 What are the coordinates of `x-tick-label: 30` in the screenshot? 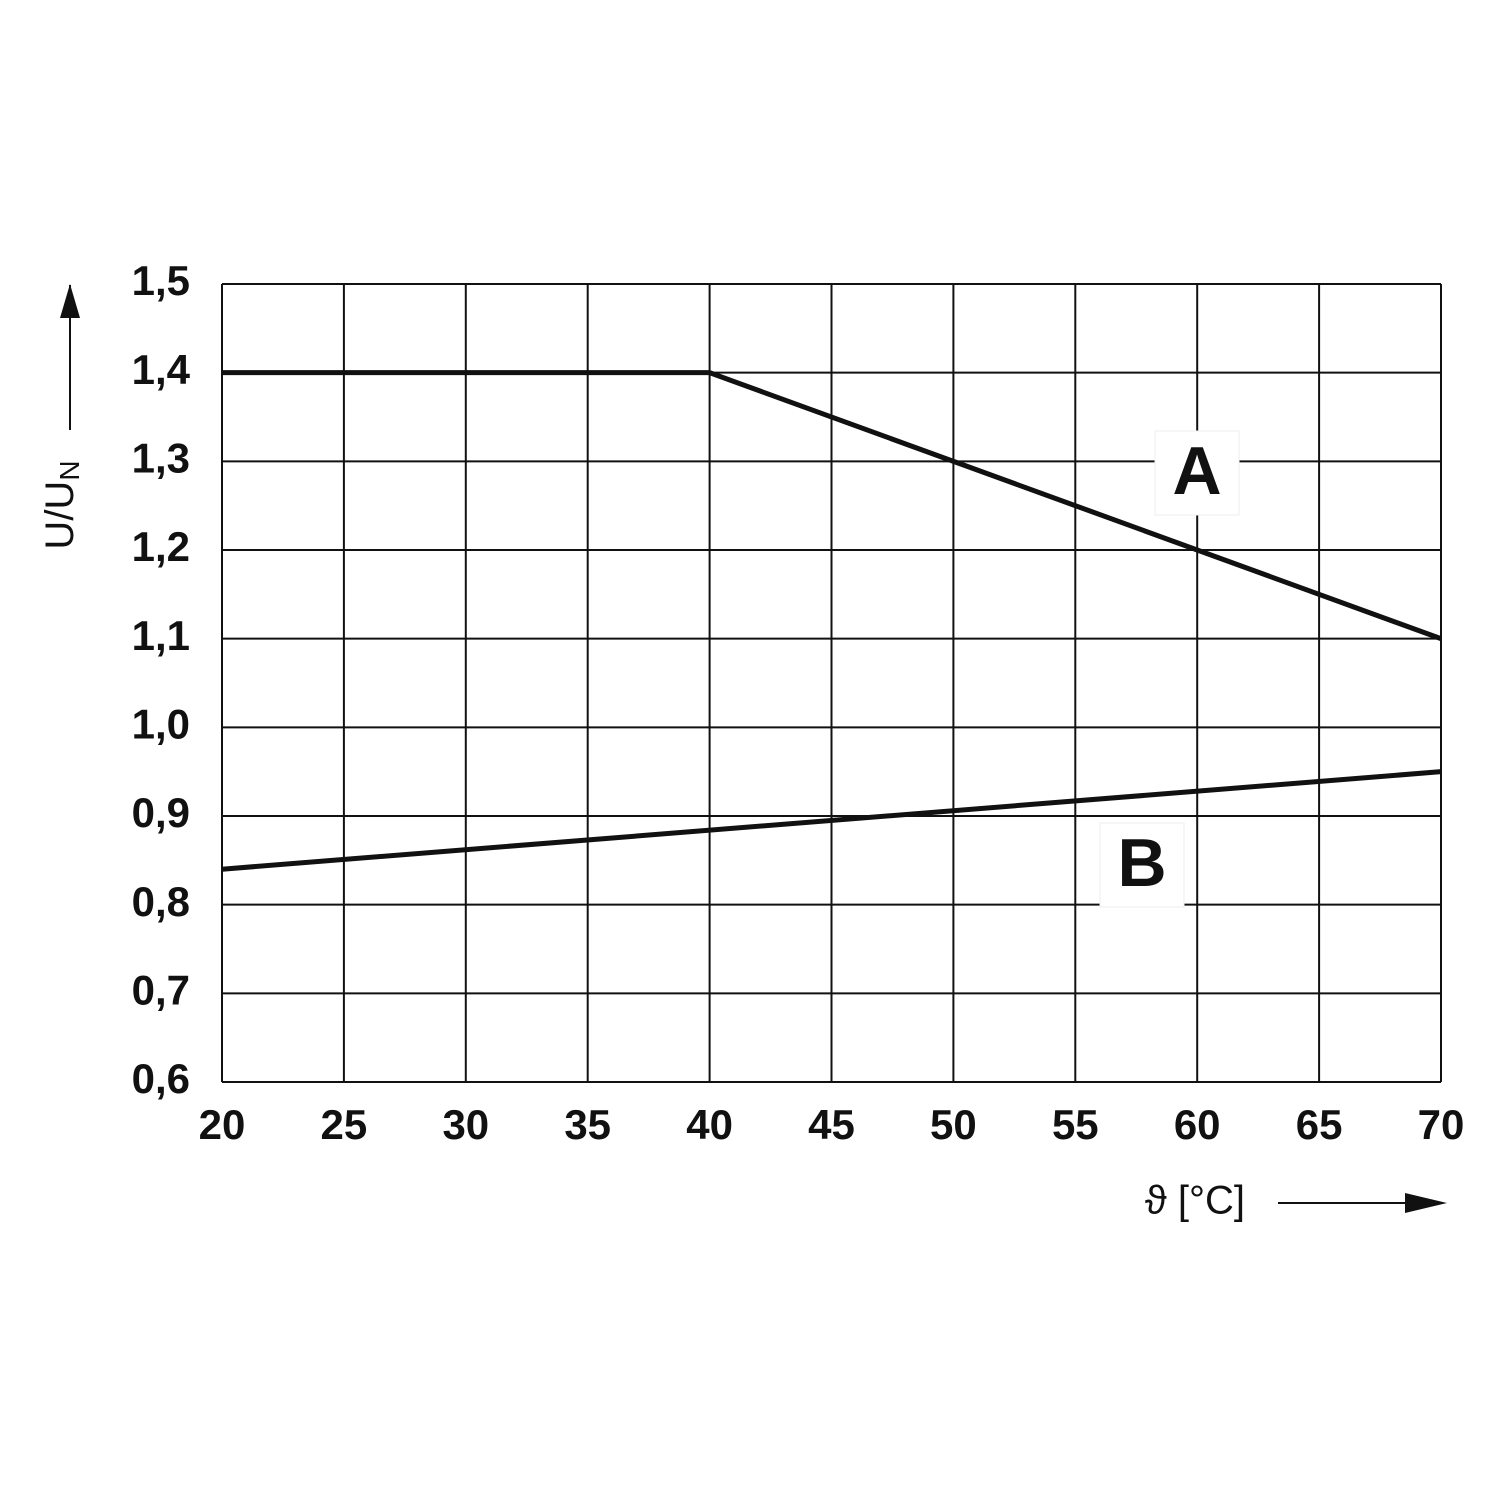 It's located at (465, 1124).